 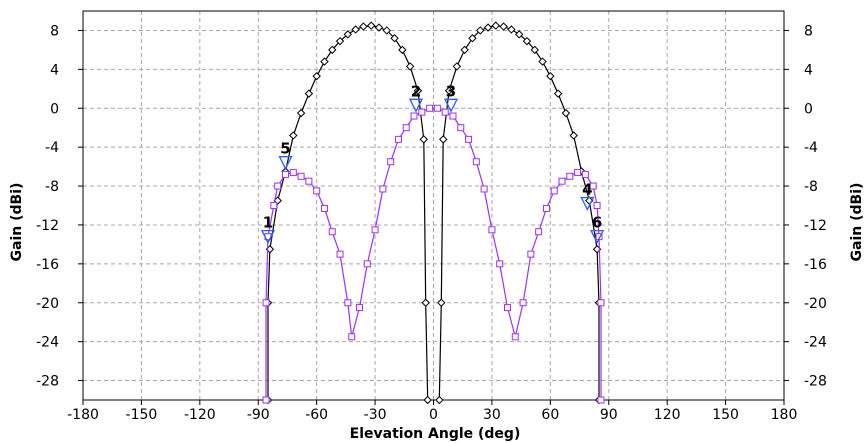 I want to click on x-tick-label: -90, so click(x=258, y=415).